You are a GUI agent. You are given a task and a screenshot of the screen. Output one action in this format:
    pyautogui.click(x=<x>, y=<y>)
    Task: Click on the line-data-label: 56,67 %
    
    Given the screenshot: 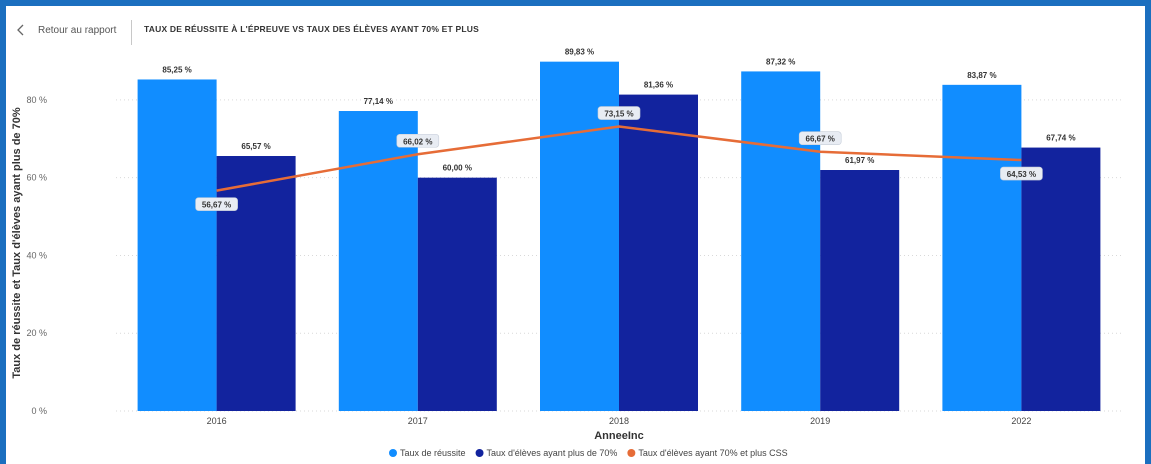 What is the action you would take?
    pyautogui.click(x=216, y=204)
    